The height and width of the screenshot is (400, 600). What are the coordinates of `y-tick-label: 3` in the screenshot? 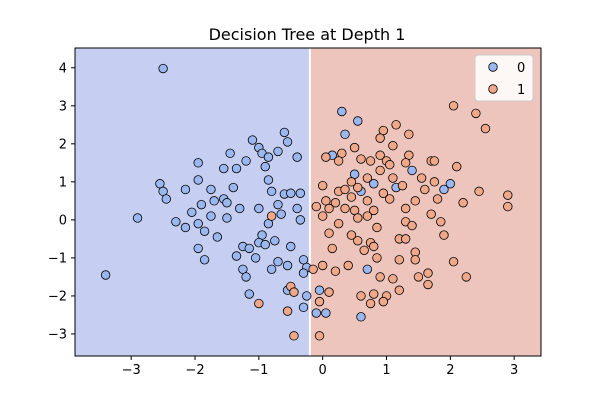 It's located at (63, 106).